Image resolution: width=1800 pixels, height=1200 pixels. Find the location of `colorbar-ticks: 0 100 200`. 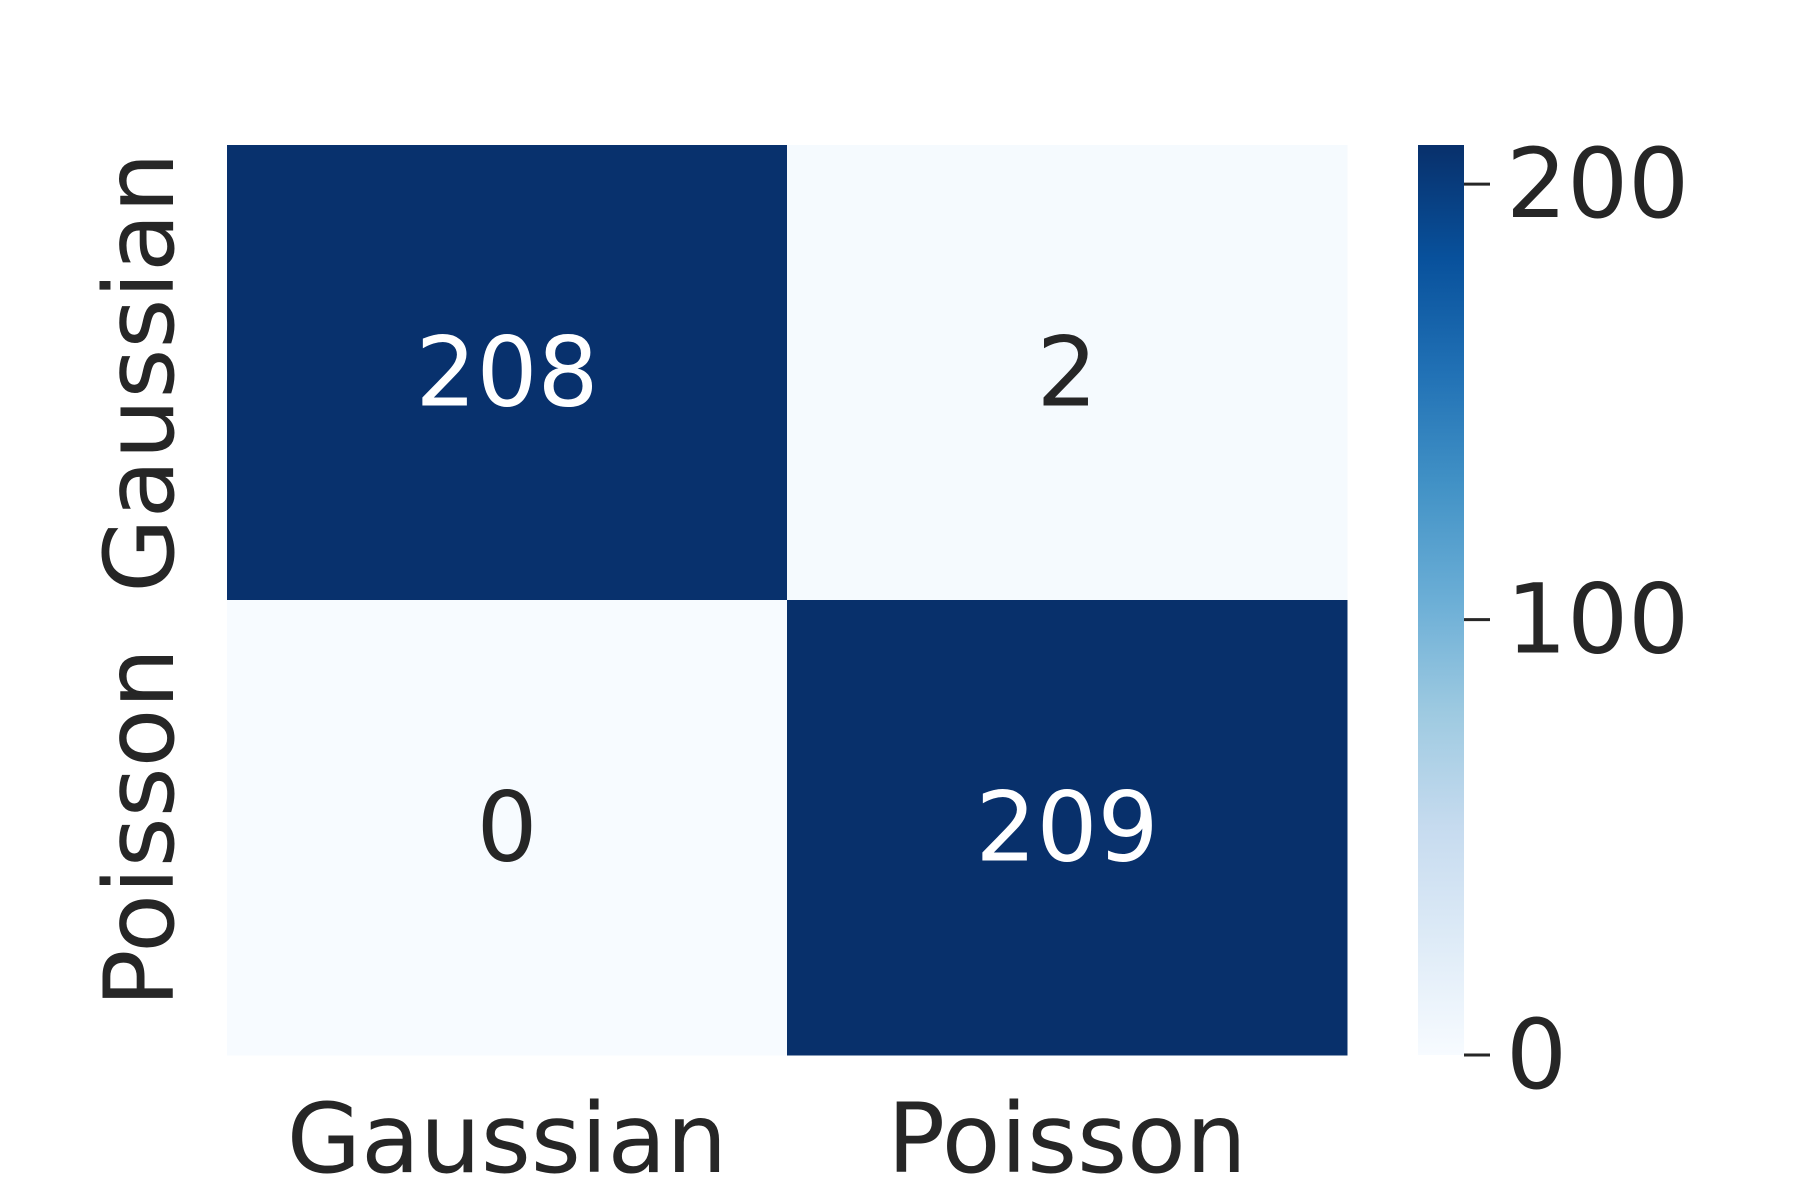

colorbar-ticks: 0 100 200 is located at coordinates (1576, 619).